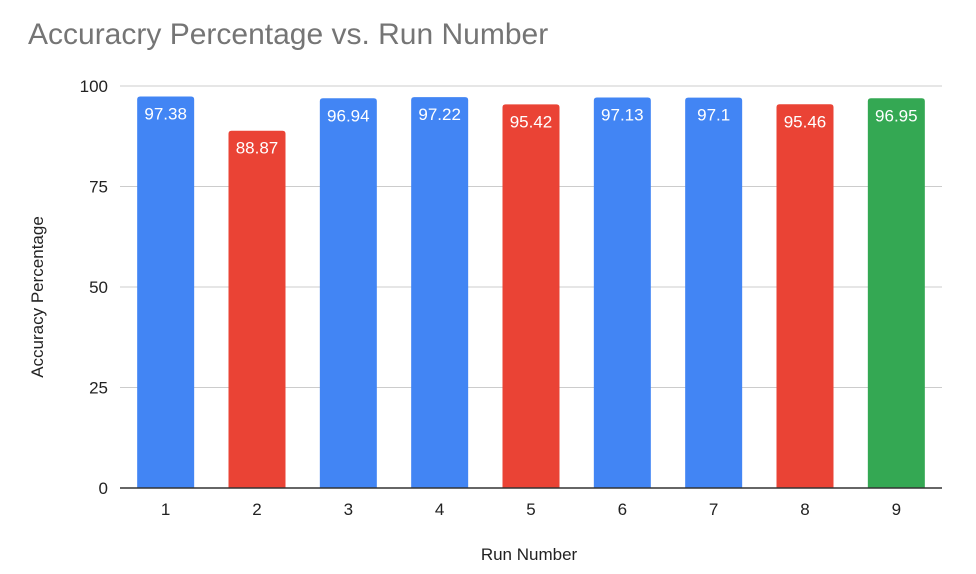 Image resolution: width=976 pixels, height=574 pixels. Describe the element at coordinates (103, 488) in the screenshot. I see `y-tick-label: 0` at that location.